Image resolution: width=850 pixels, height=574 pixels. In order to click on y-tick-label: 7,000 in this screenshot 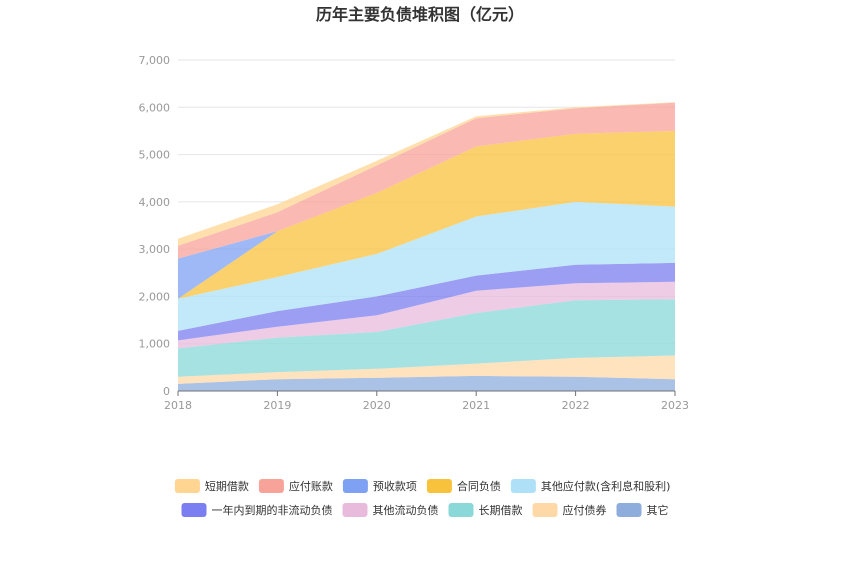, I will do `click(155, 60)`.